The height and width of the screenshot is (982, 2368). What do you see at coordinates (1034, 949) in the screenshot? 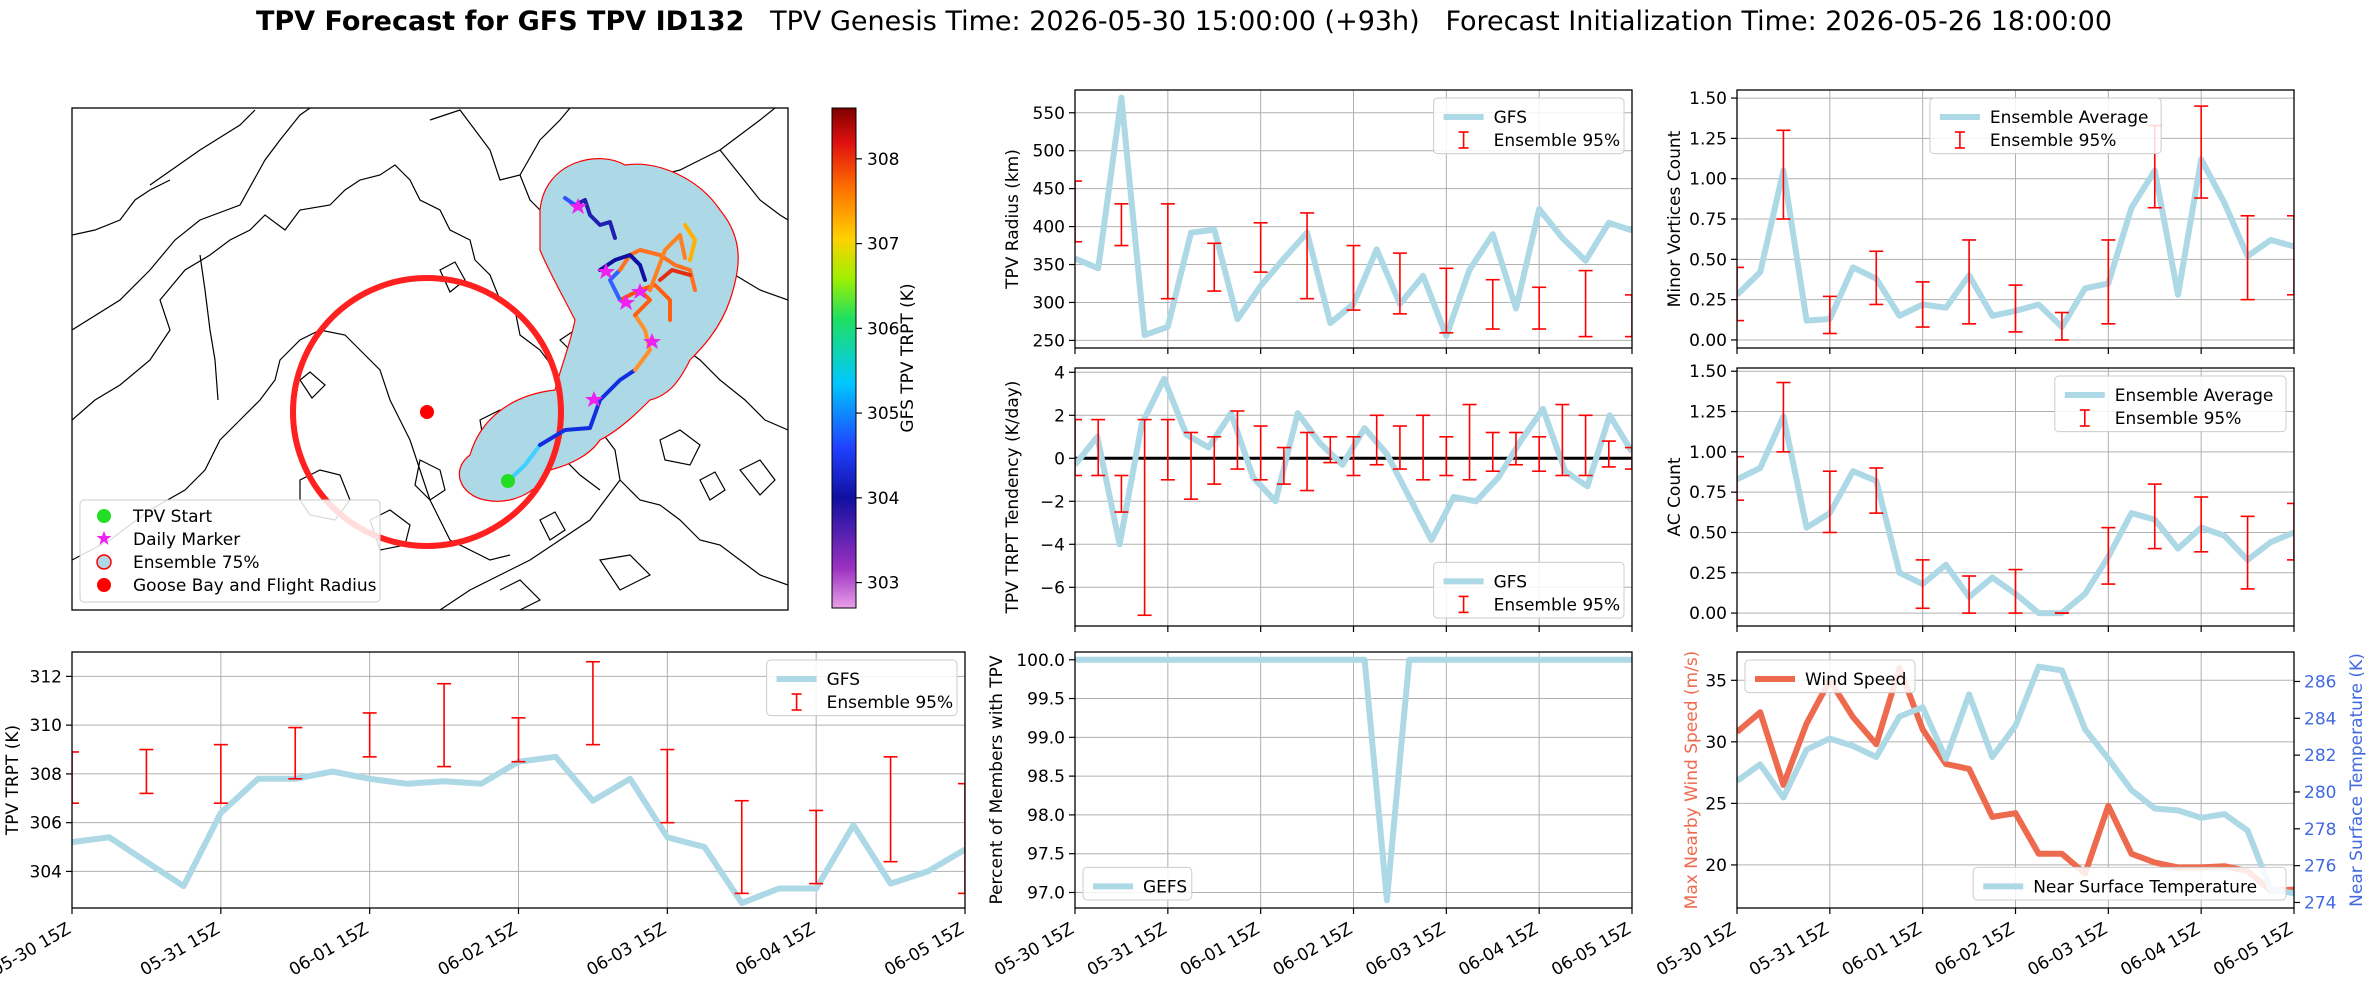
I see `x-tick-label: 05-30 15Z` at bounding box center [1034, 949].